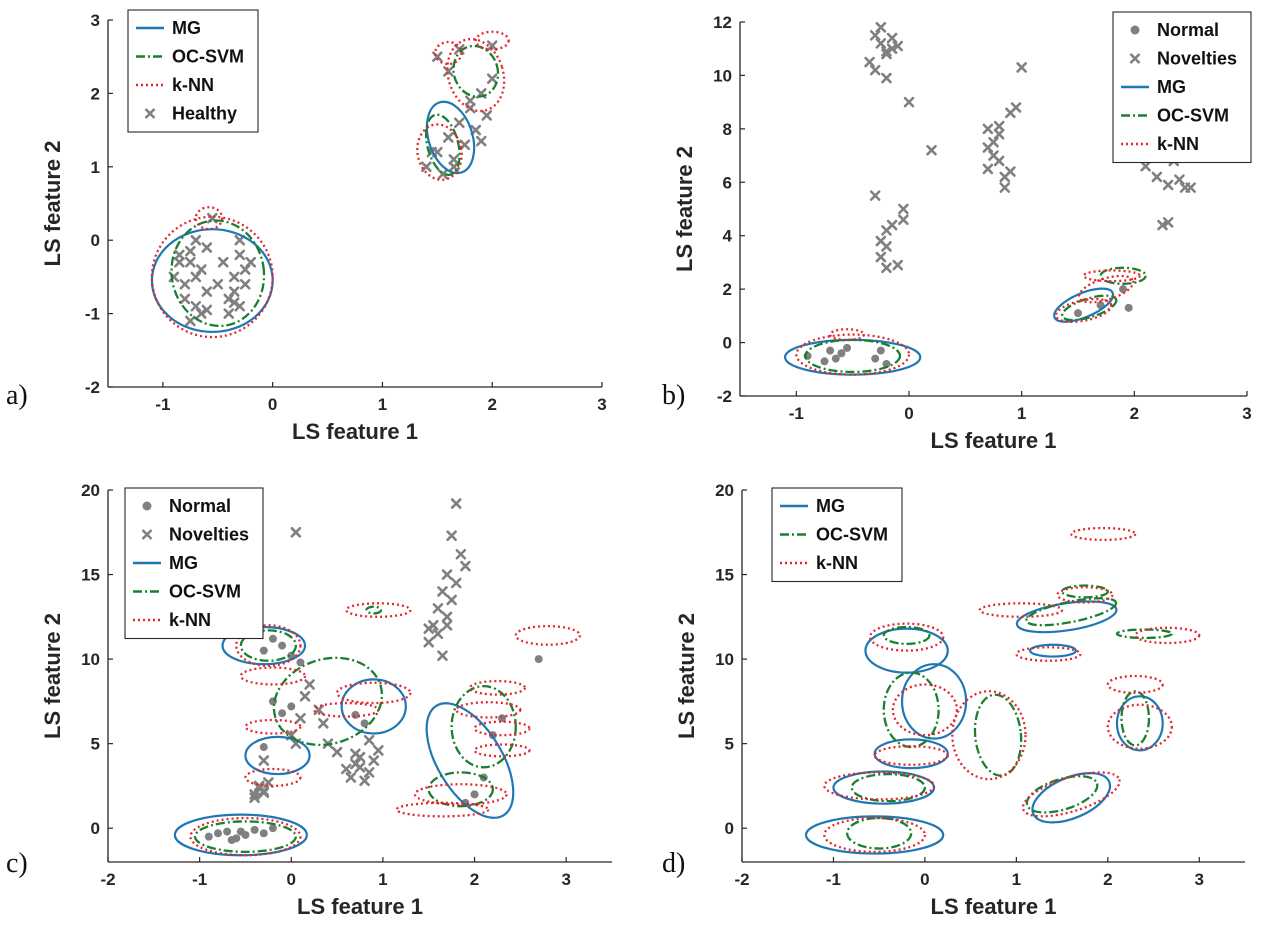 This screenshot has height=933, width=1263. I want to click on y-tick-label: 1, so click(95, 167).